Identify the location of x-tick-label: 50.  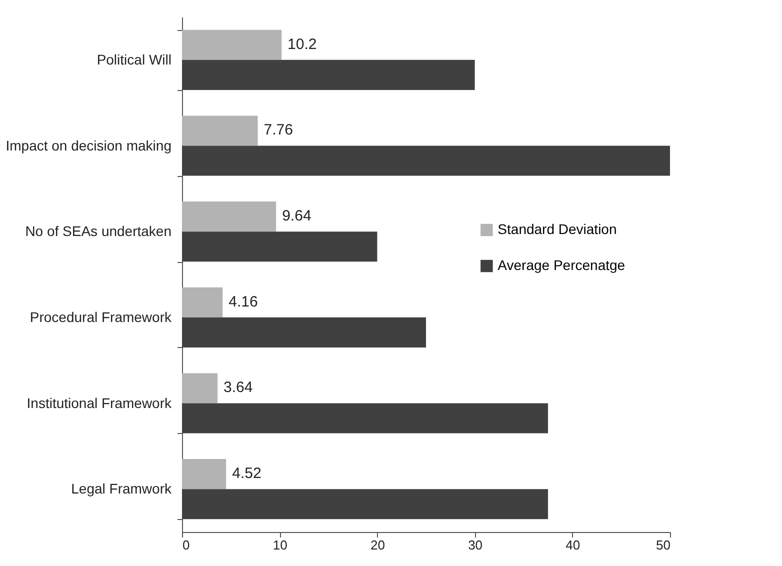
(663, 545).